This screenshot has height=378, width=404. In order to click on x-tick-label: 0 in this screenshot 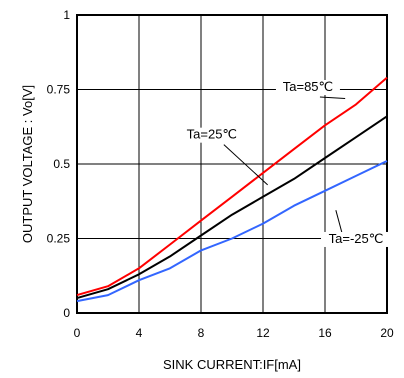, I will do `click(77, 333)`.